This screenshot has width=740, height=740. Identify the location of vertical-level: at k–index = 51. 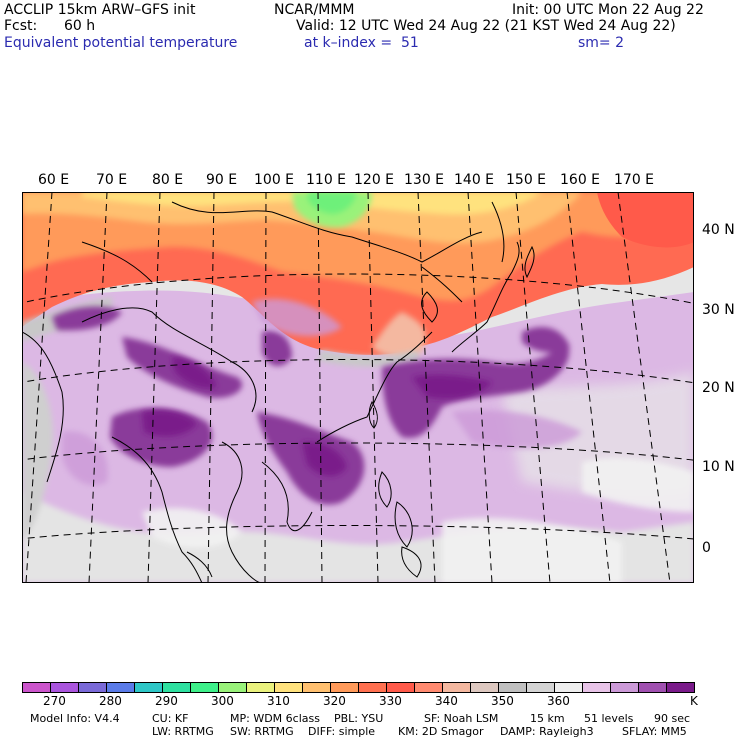
(361, 43).